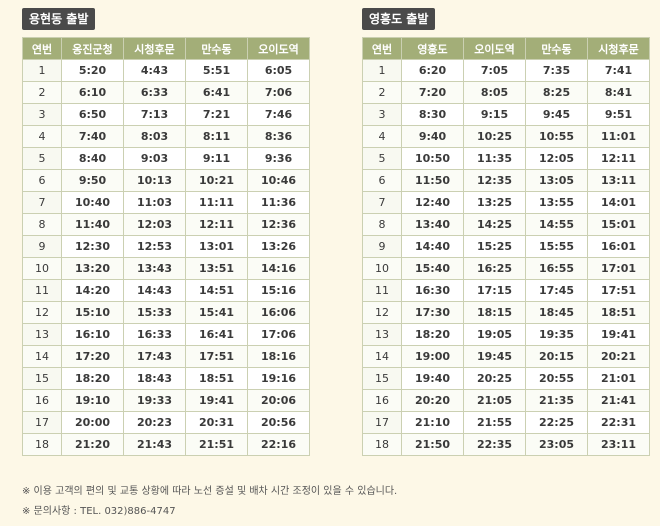  What do you see at coordinates (166, 180) in the screenshot?
I see `table-row: 6 9:50 10:13 10:21 10:46` at bounding box center [166, 180].